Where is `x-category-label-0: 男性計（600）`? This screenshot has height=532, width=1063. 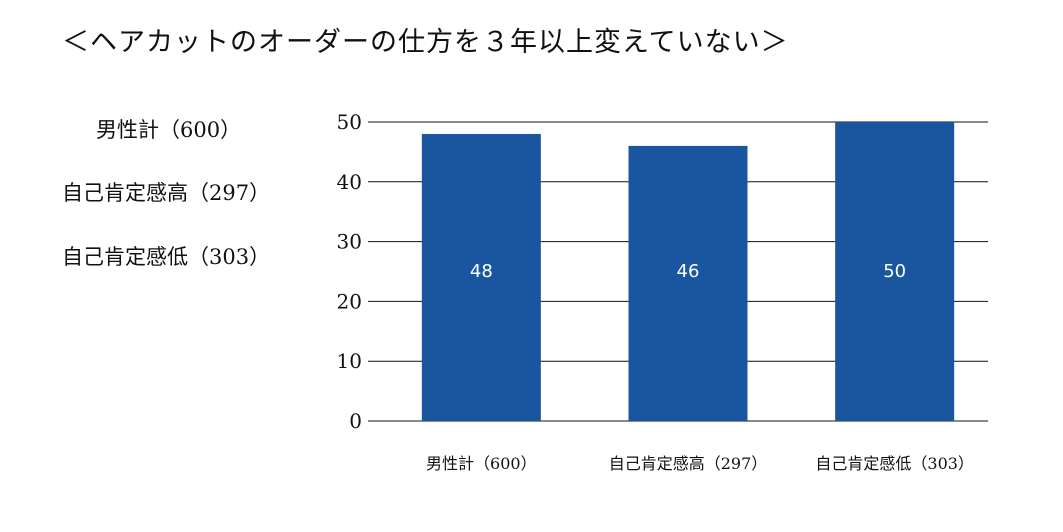
x-category-label-0: 男性計（600） is located at coordinates (481, 463).